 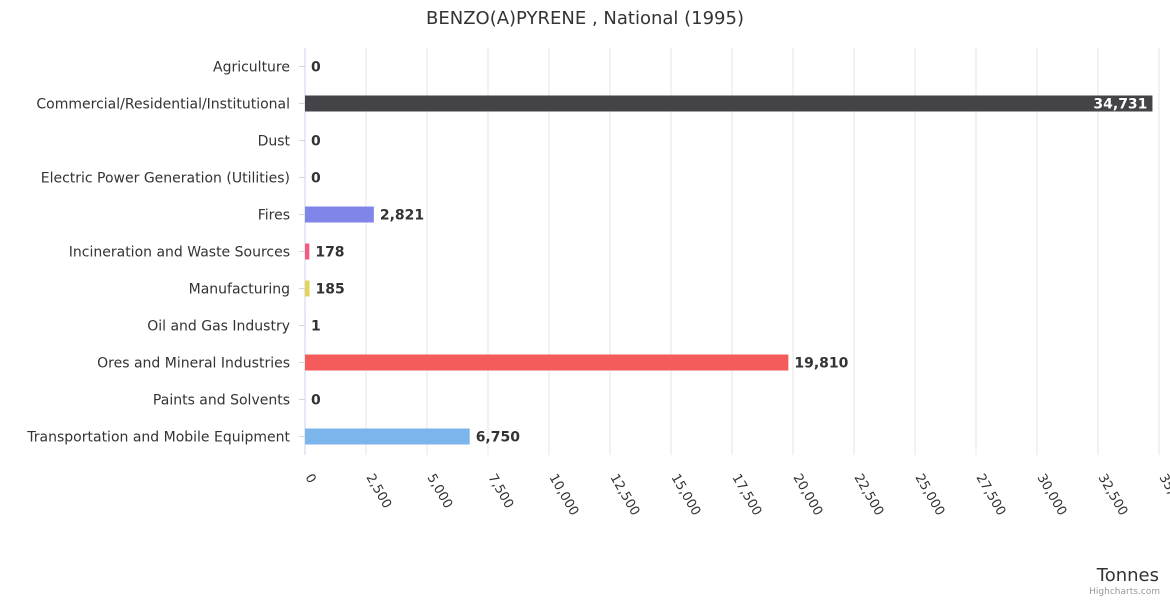 What do you see at coordinates (930, 495) in the screenshot?
I see `tick-label: 25,000` at bounding box center [930, 495].